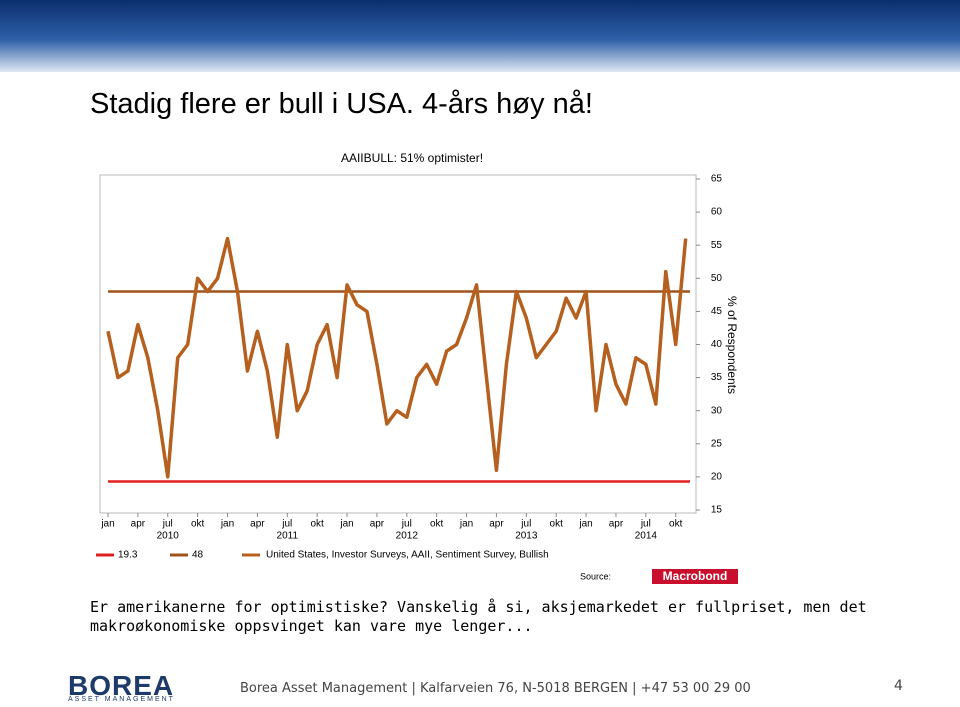 This screenshot has width=960, height=707. Describe the element at coordinates (128, 555) in the screenshot. I see `legend-label: 19.3` at that location.